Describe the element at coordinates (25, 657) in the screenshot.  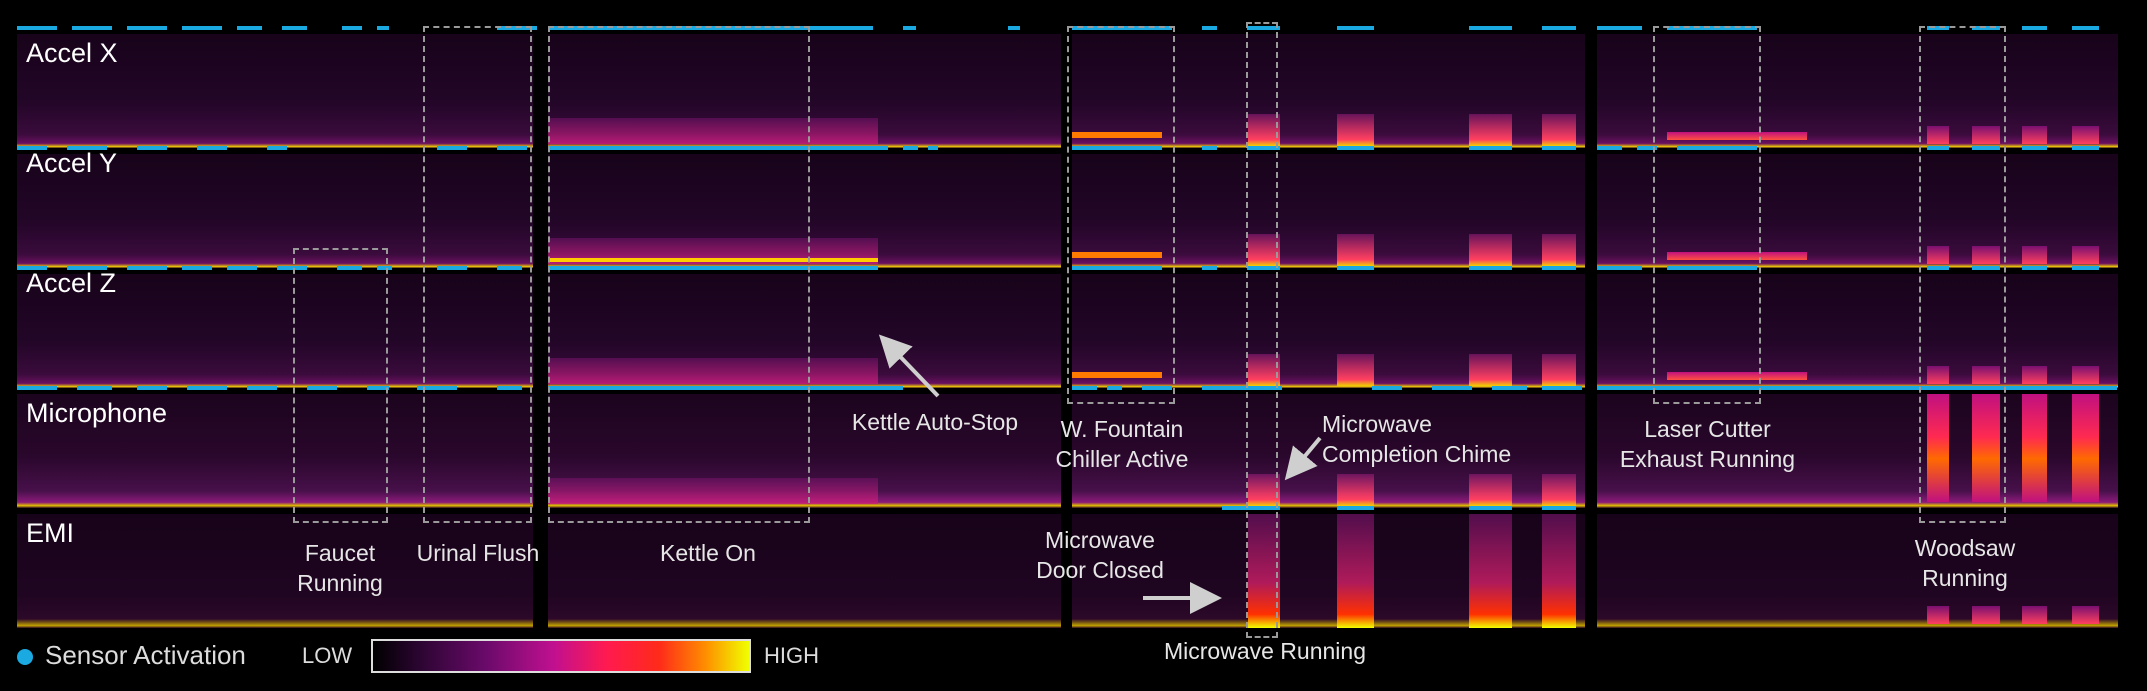
I see `sensor-activation-icon` at that location.